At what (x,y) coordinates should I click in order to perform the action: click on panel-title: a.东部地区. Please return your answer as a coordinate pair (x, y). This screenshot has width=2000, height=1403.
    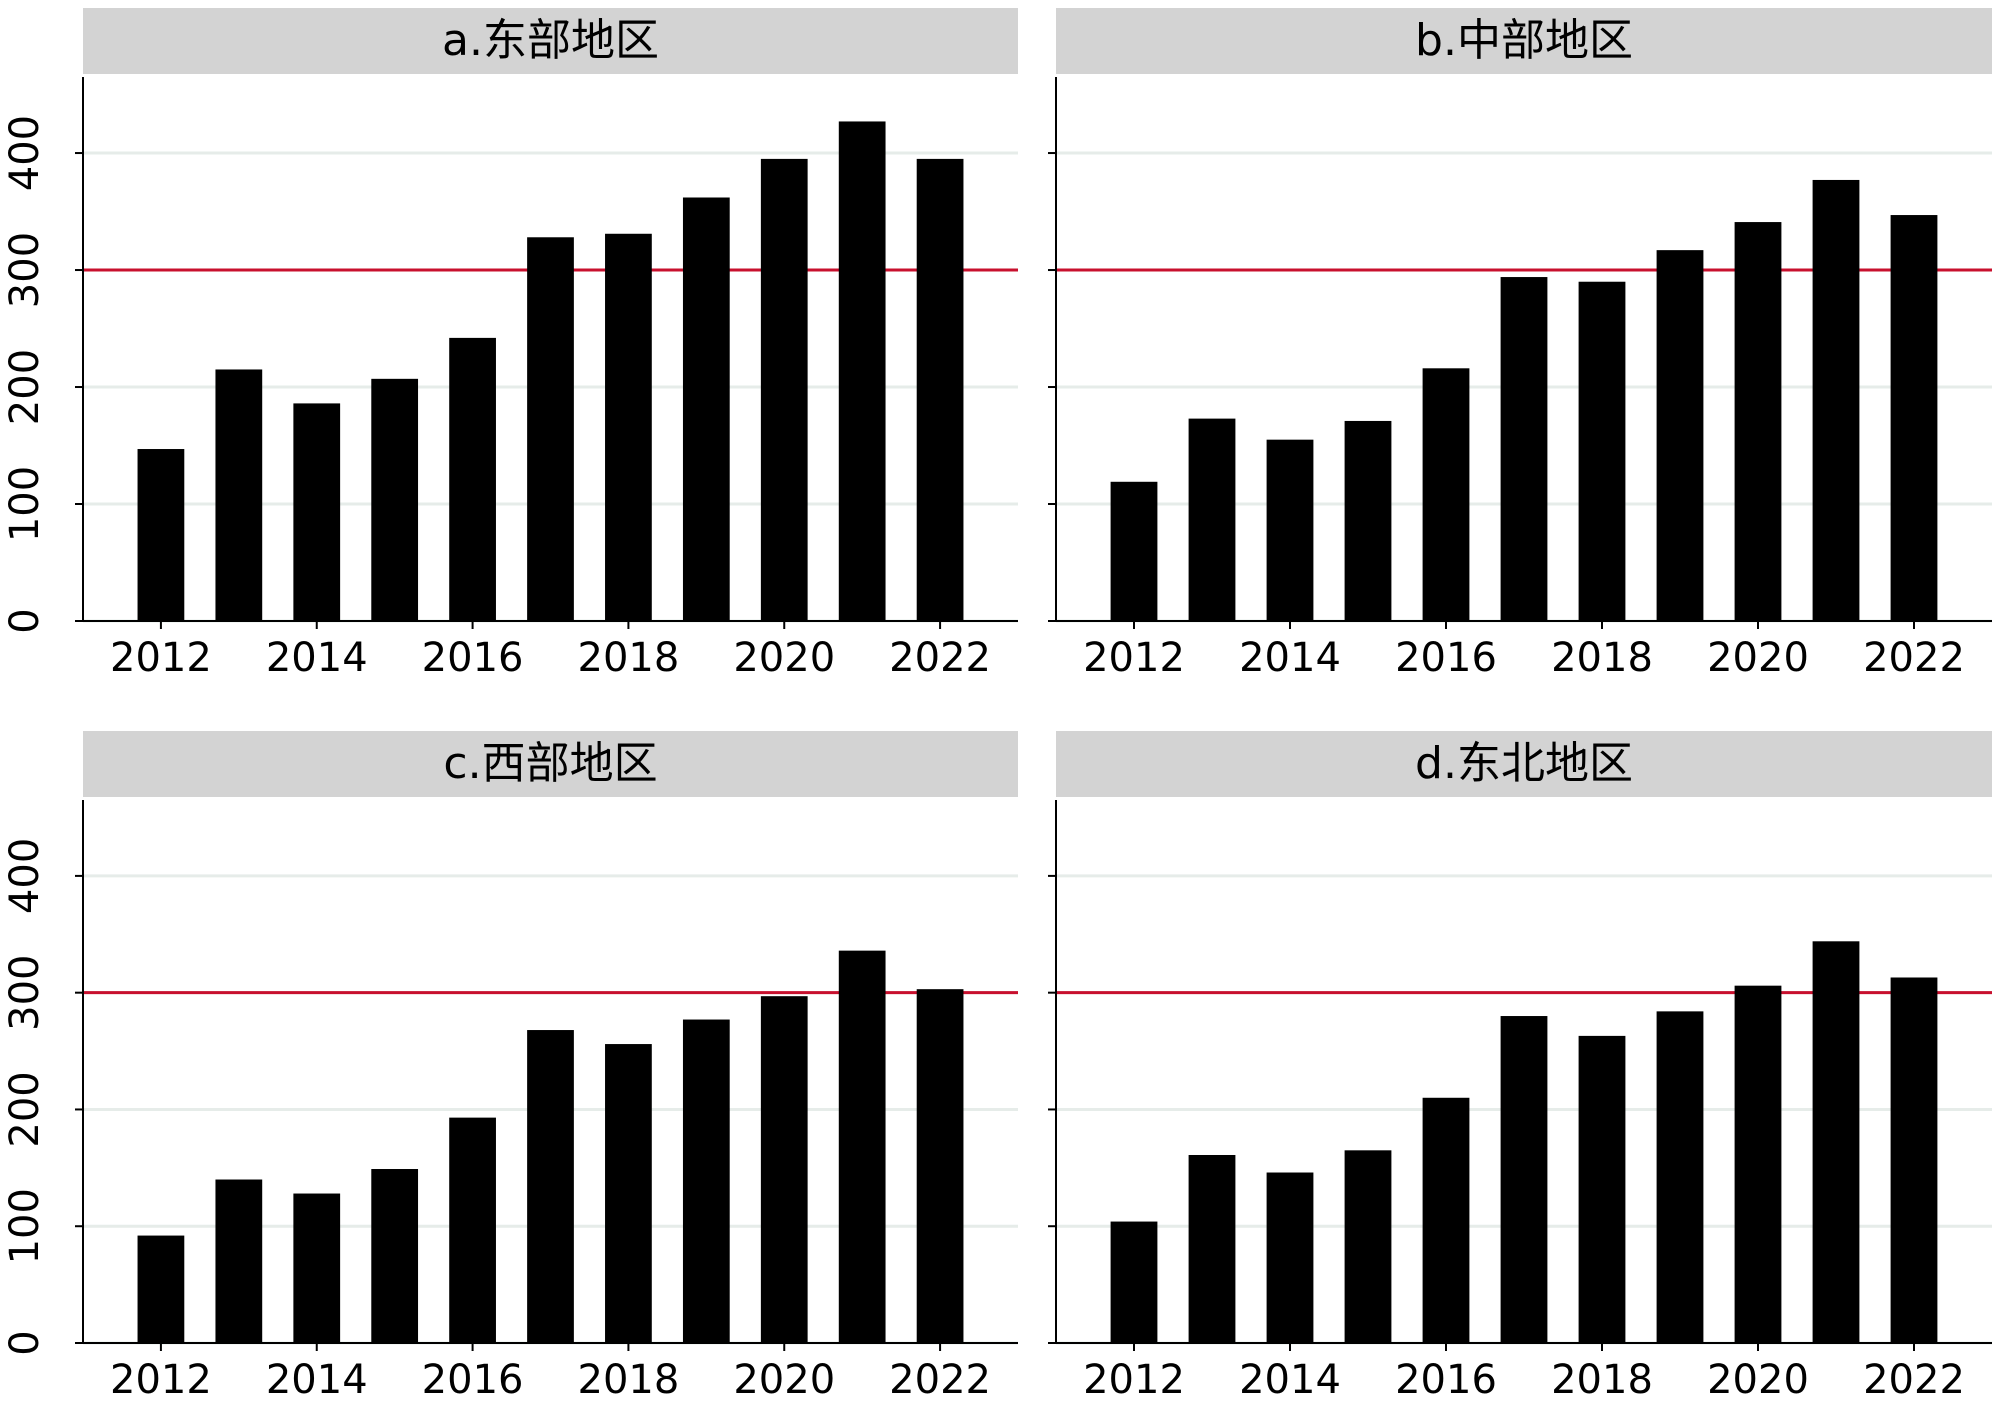
    Looking at the image, I should click on (550, 40).